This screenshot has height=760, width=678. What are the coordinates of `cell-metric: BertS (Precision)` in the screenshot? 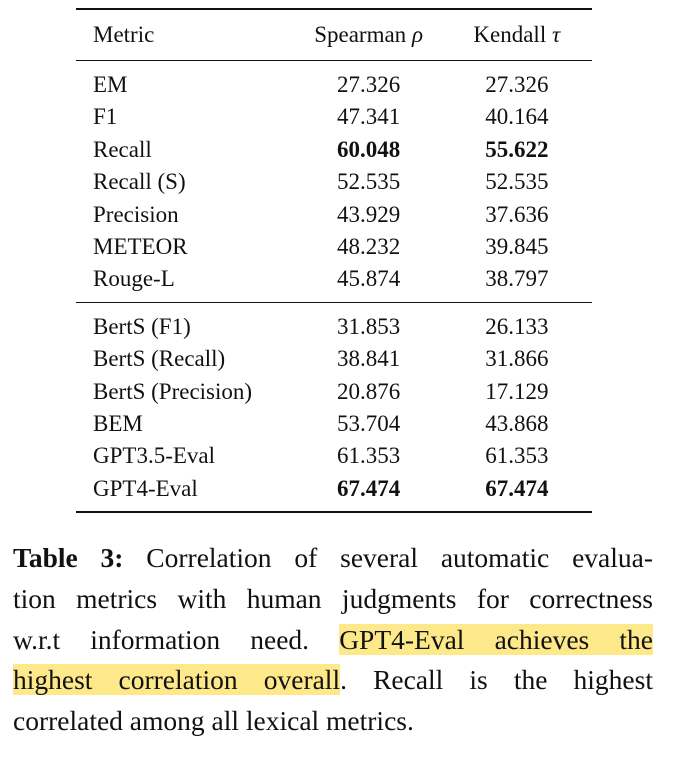 It's located at (173, 391).